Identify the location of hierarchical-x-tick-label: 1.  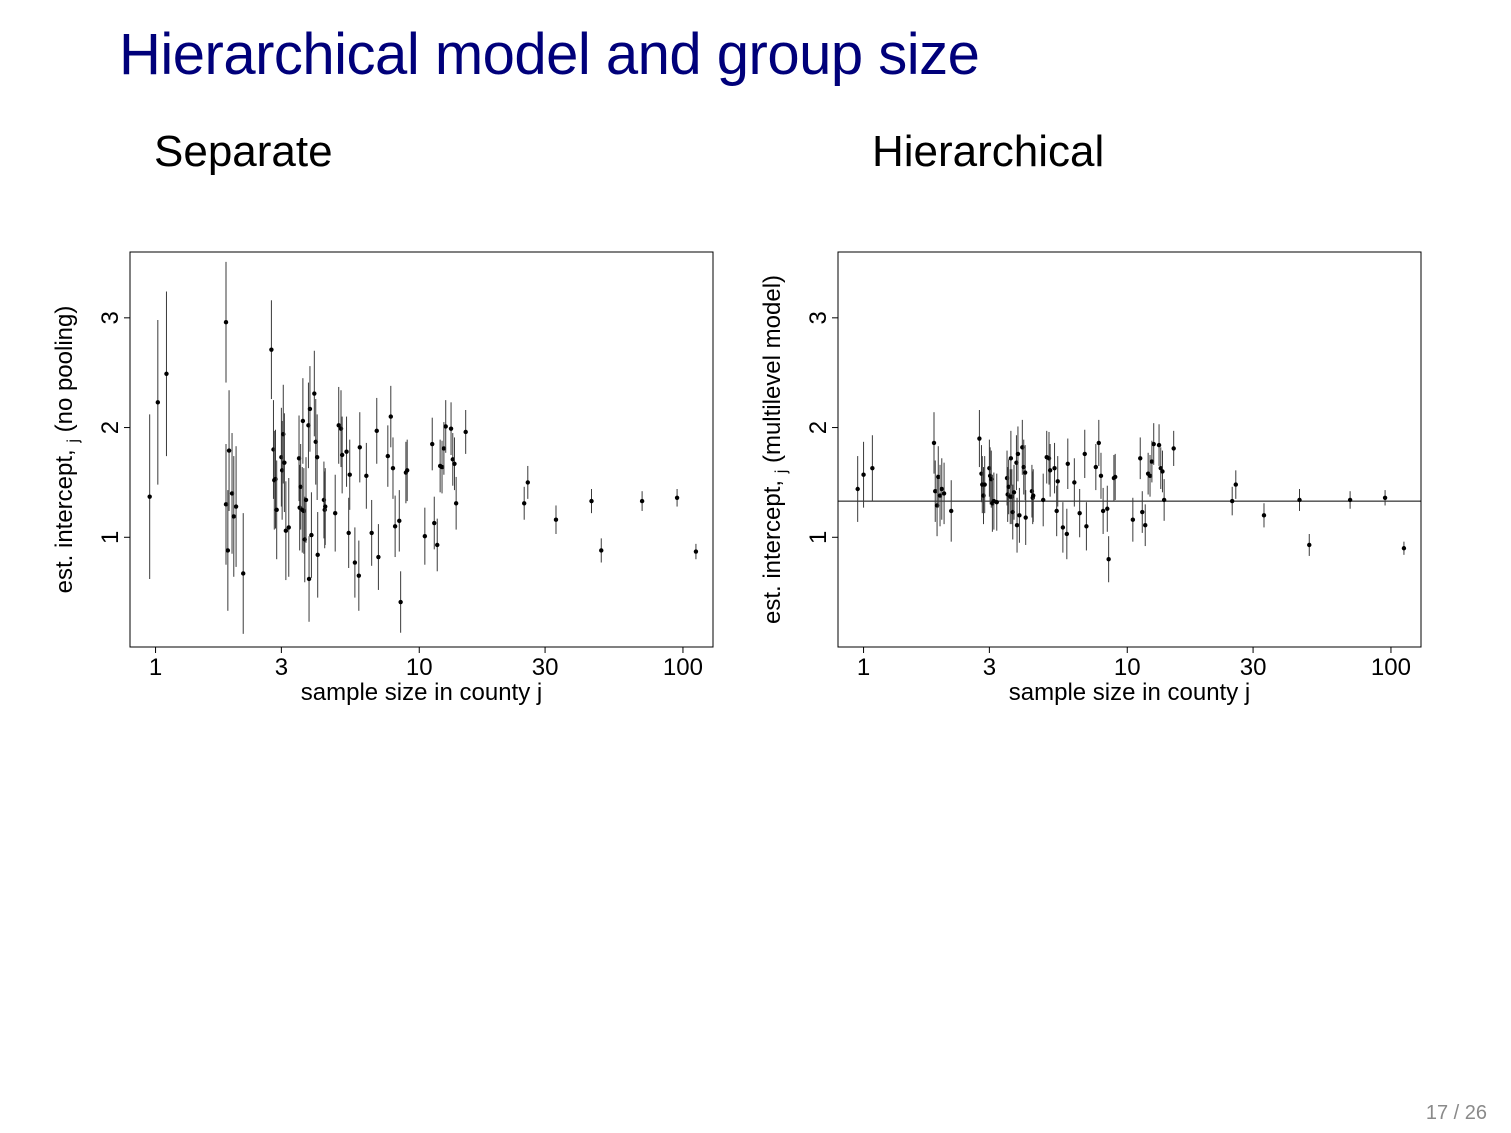
(863, 667).